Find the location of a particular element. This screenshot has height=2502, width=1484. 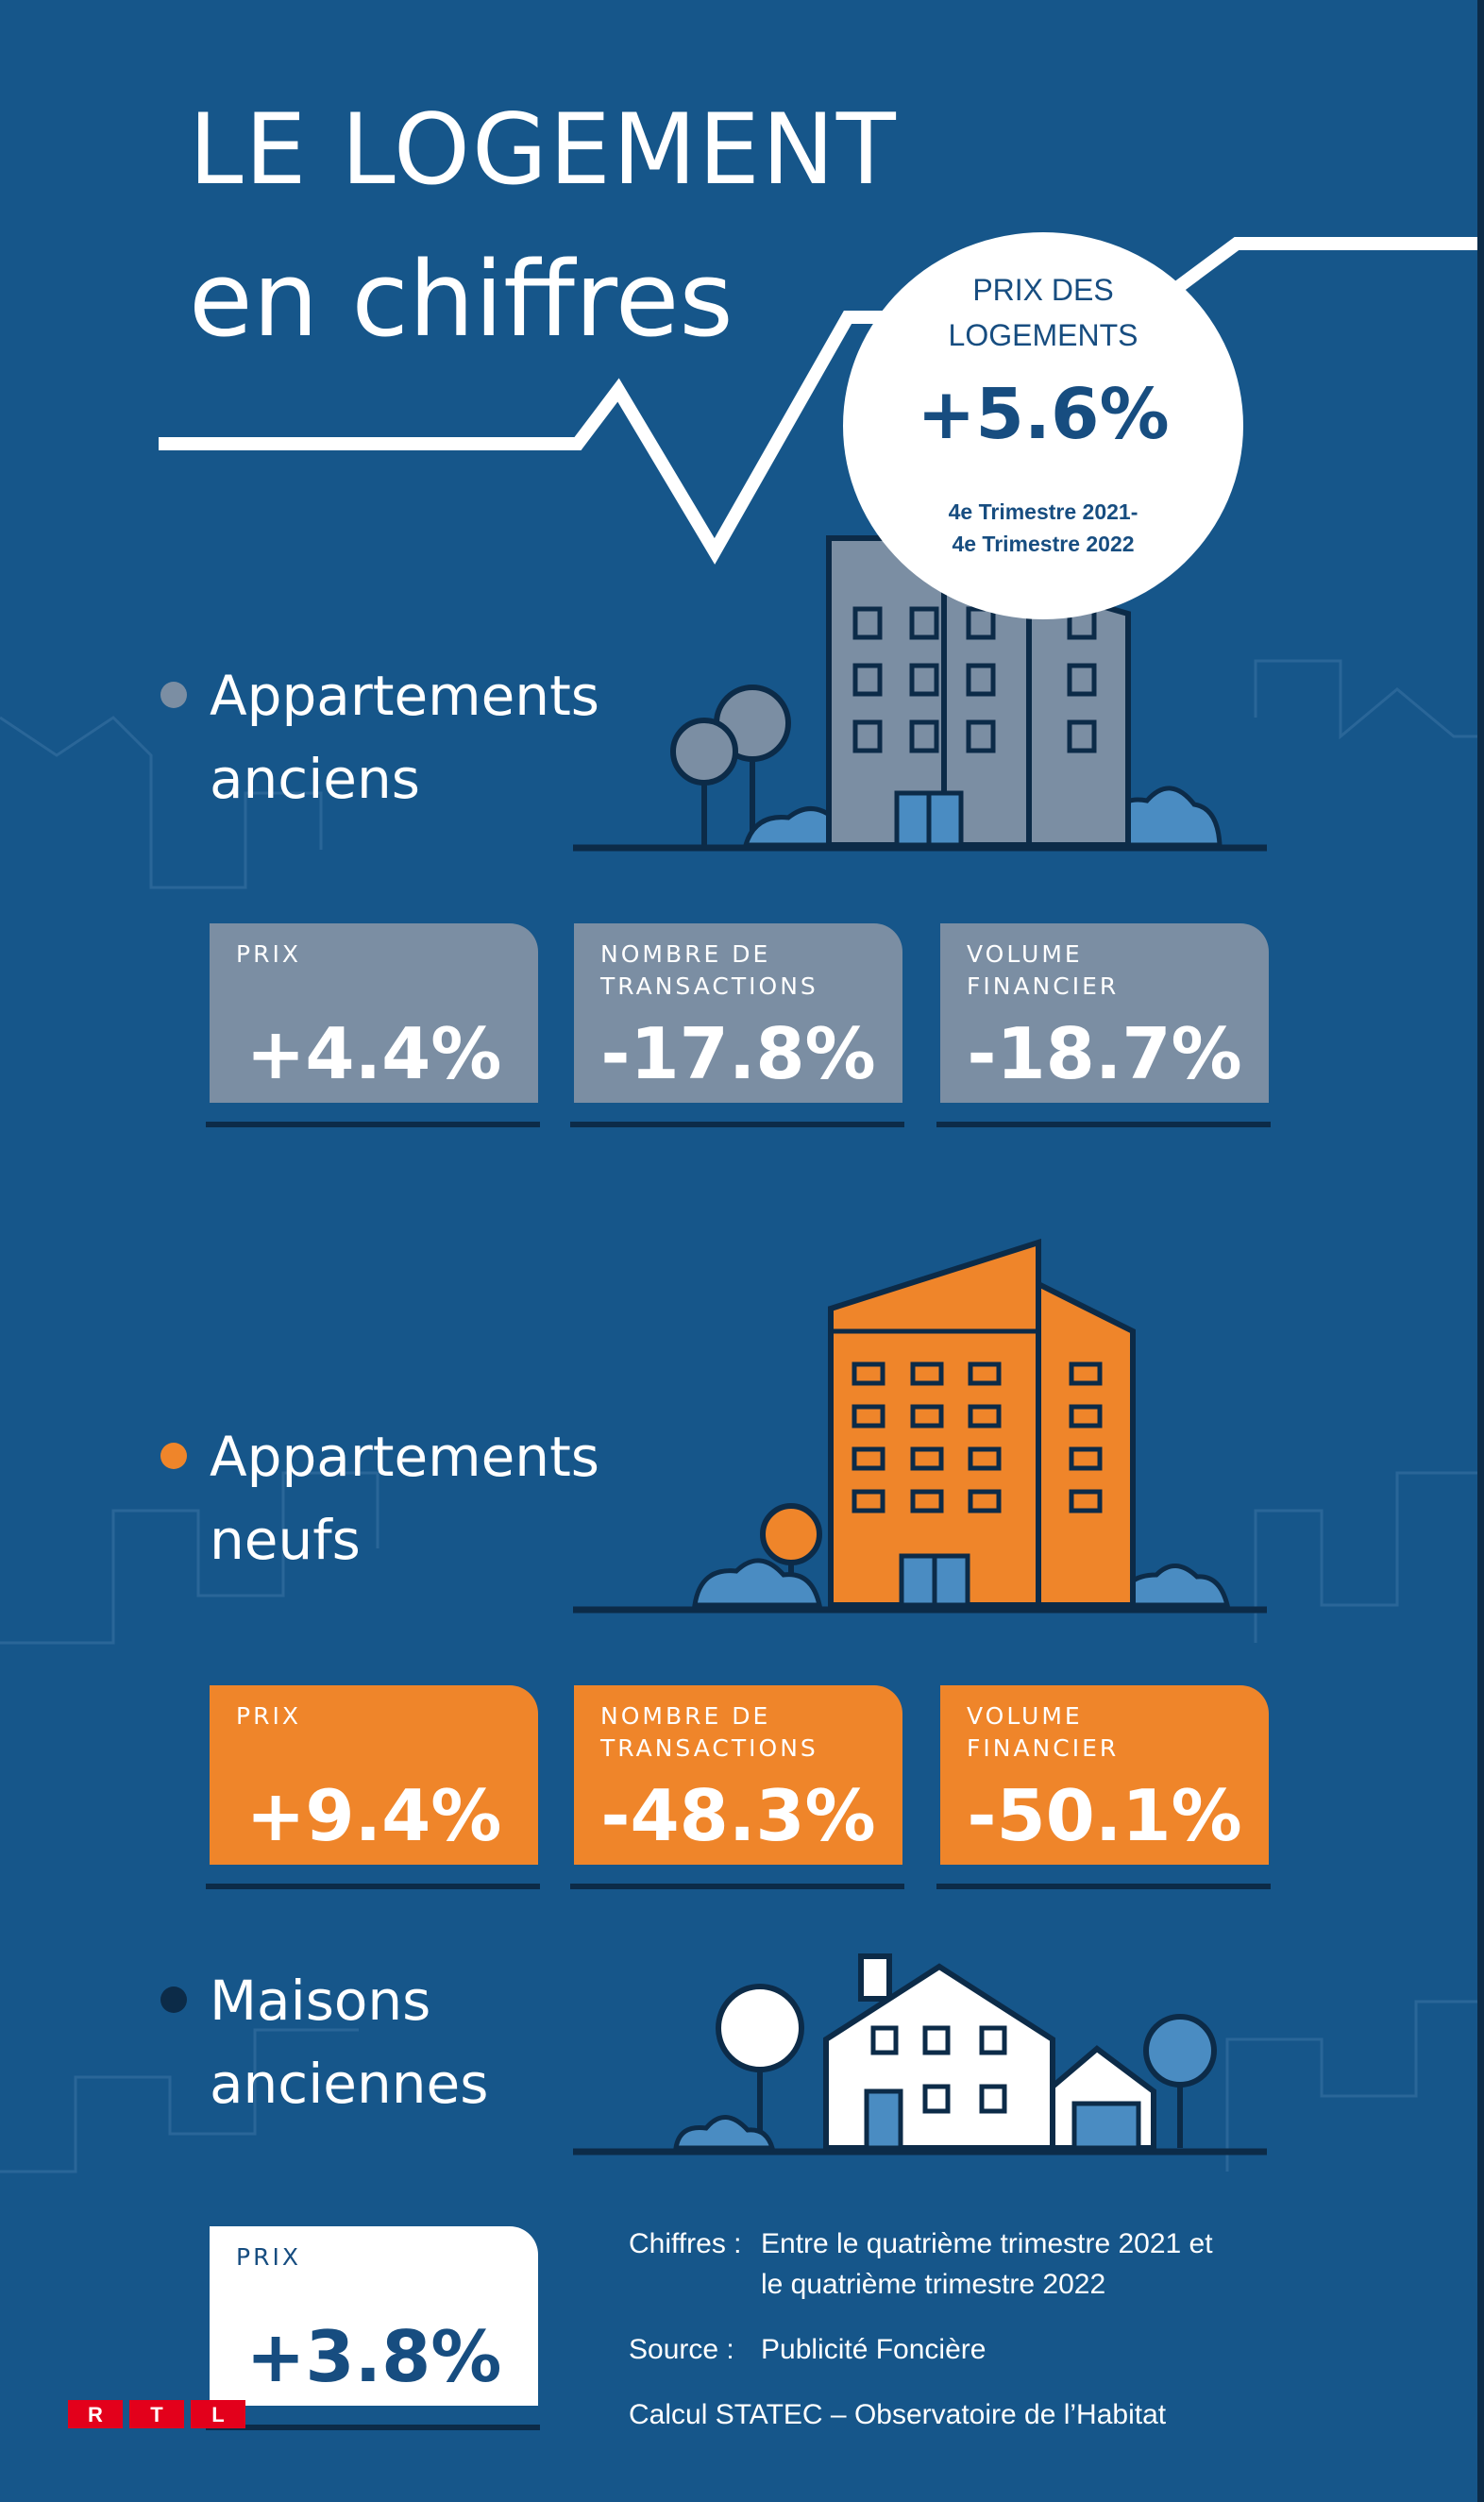

rtl-logo-letter: T is located at coordinates (156, 2414).